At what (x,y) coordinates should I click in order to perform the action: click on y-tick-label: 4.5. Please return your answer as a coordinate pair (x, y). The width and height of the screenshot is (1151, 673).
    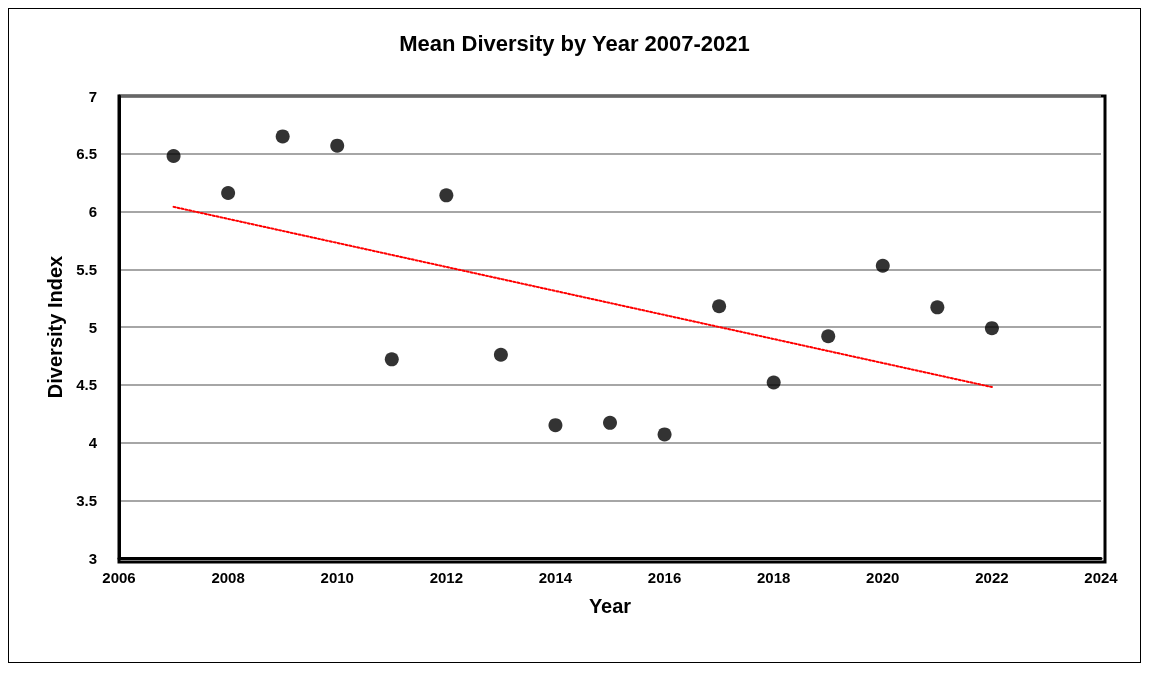
    Looking at the image, I should click on (86, 385).